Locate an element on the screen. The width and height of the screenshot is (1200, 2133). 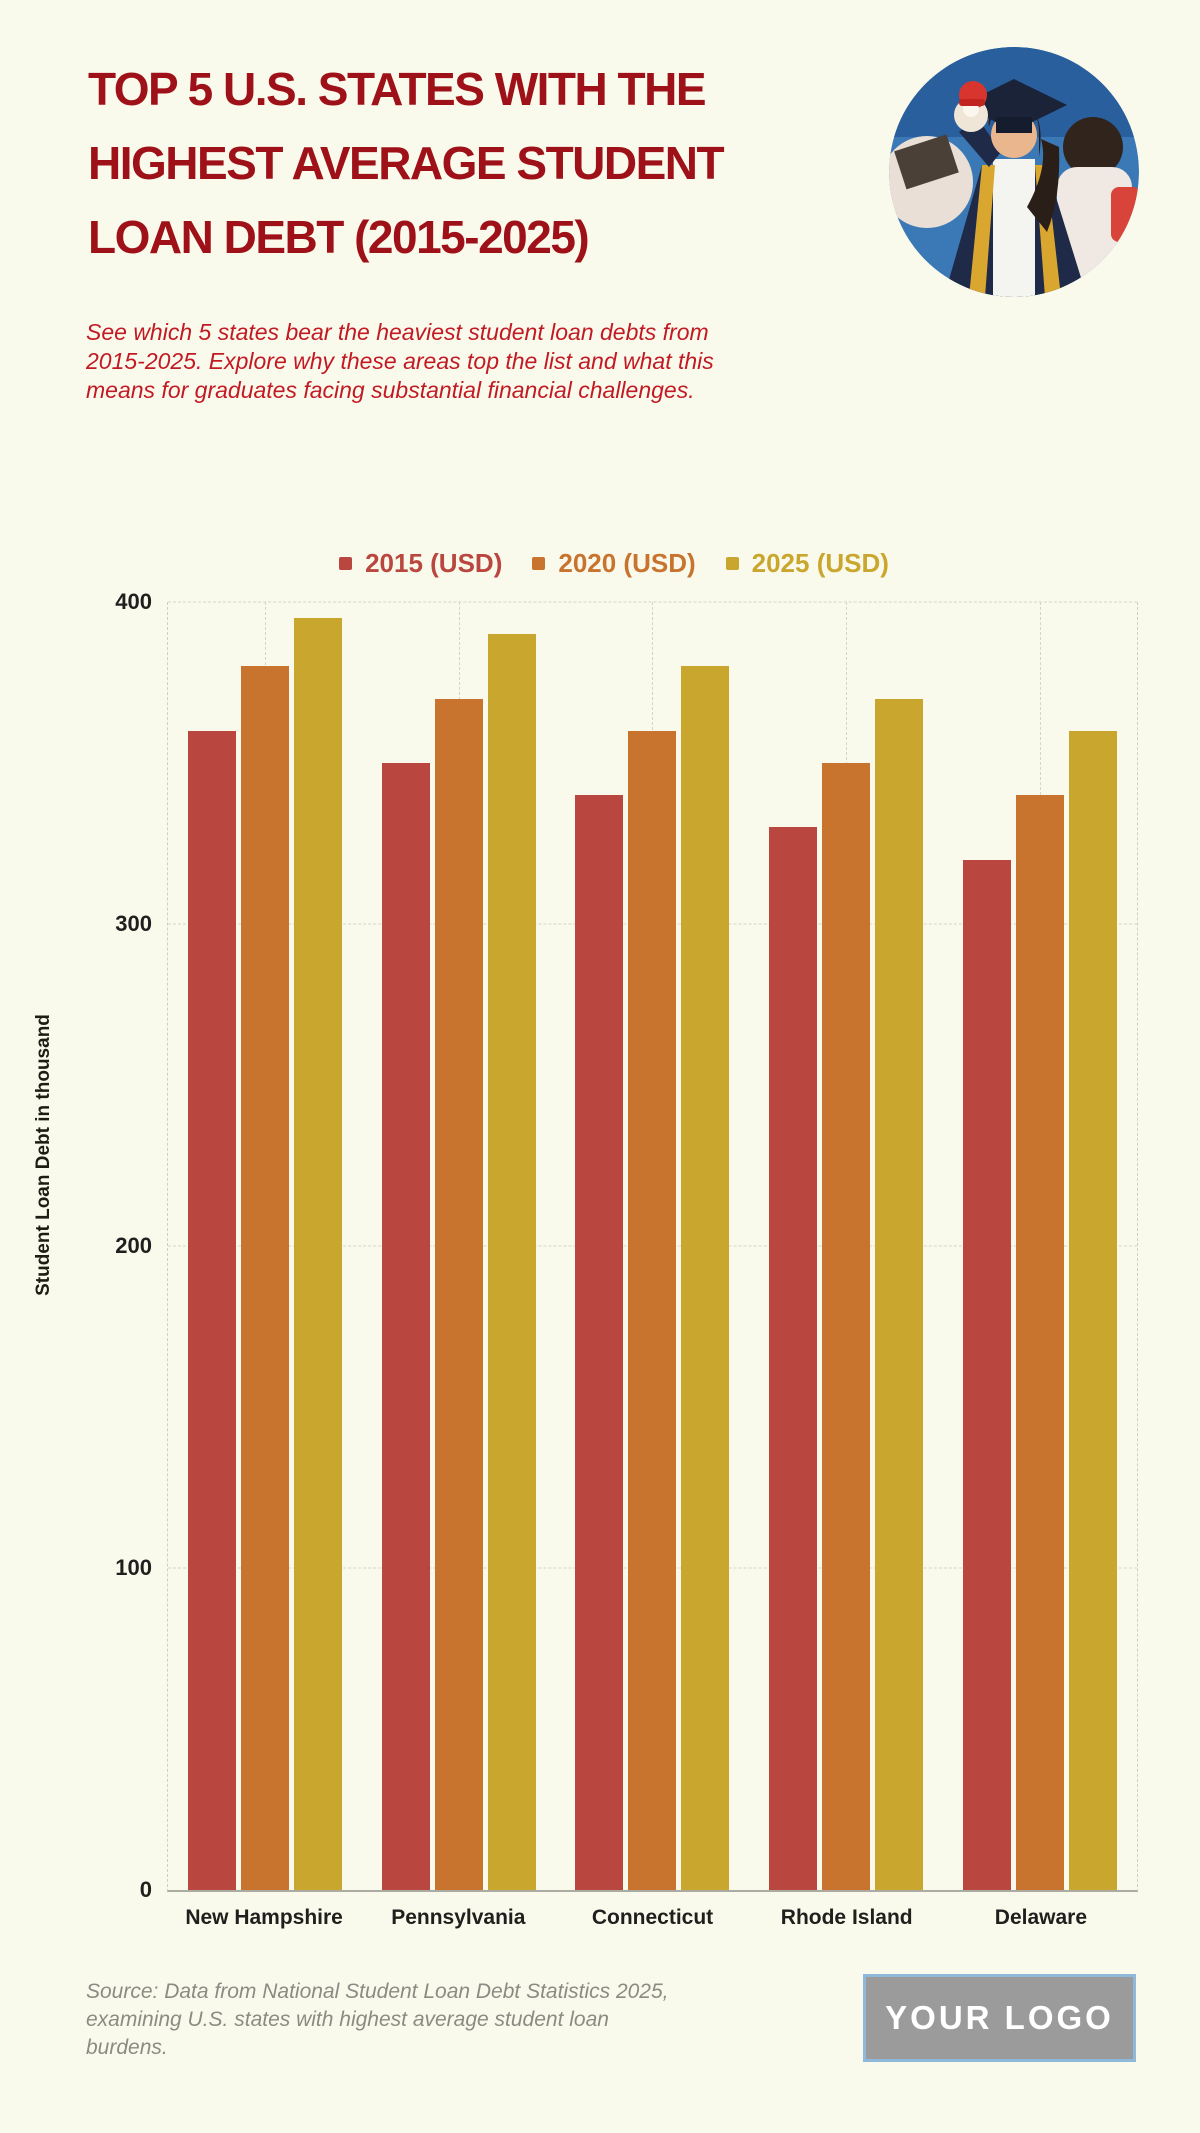
y-tick-400: 400 is located at coordinates (133, 601).